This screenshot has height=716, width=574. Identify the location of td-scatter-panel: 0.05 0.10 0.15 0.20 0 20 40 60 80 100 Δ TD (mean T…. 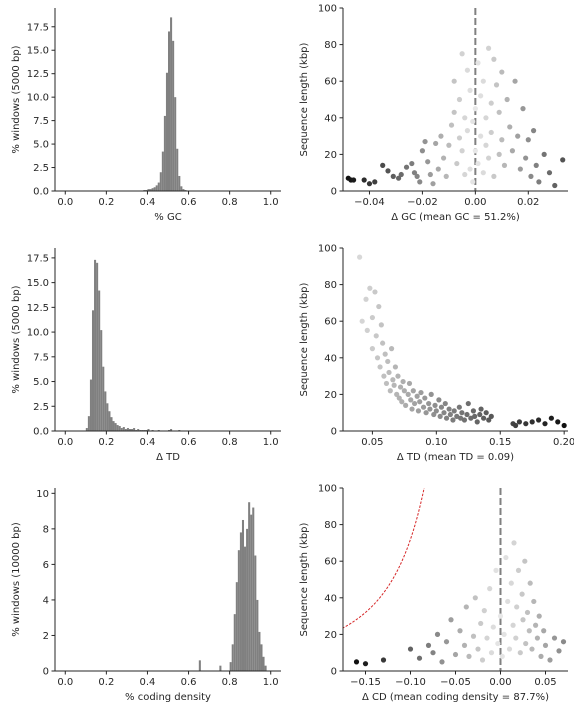
(436, 354).